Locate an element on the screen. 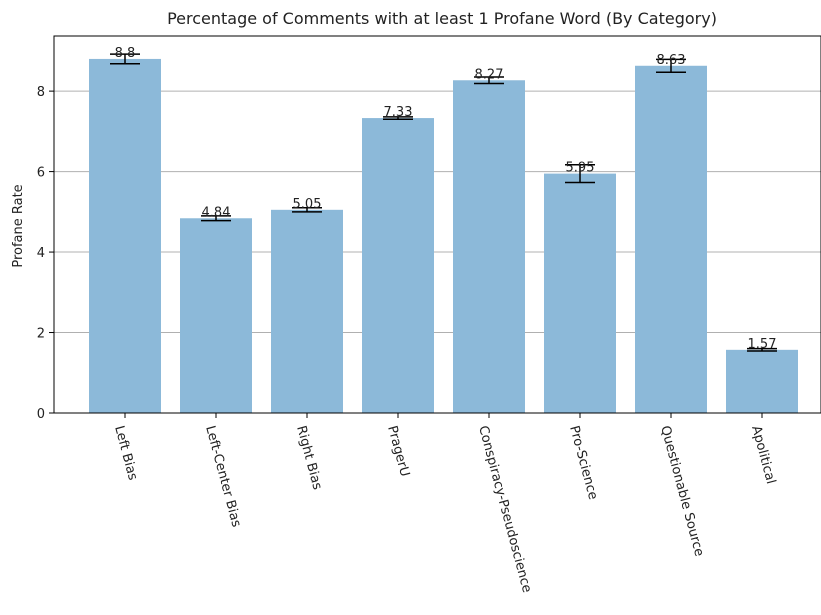 The image size is (821, 615). y-tick-label: 2 is located at coordinates (41, 334).